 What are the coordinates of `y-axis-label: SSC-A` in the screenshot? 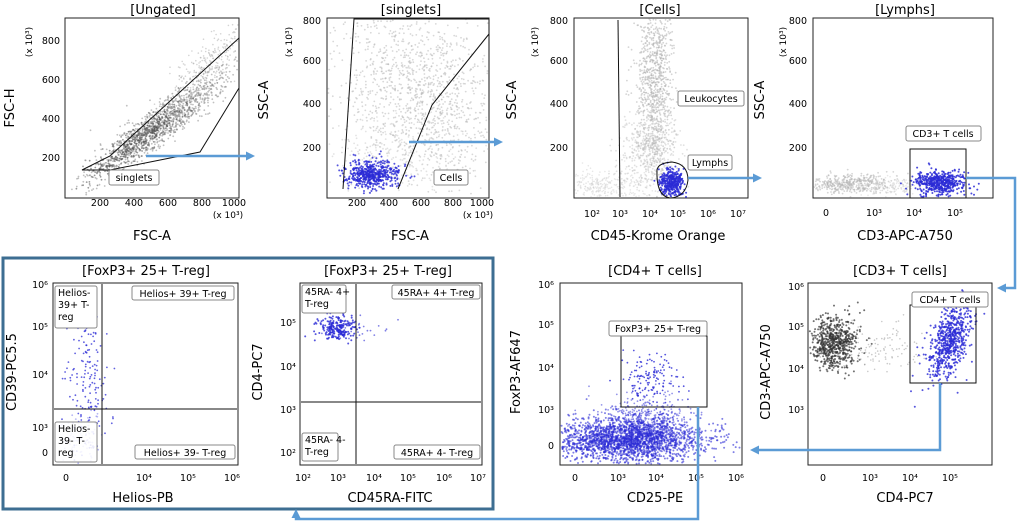 It's located at (264, 99).